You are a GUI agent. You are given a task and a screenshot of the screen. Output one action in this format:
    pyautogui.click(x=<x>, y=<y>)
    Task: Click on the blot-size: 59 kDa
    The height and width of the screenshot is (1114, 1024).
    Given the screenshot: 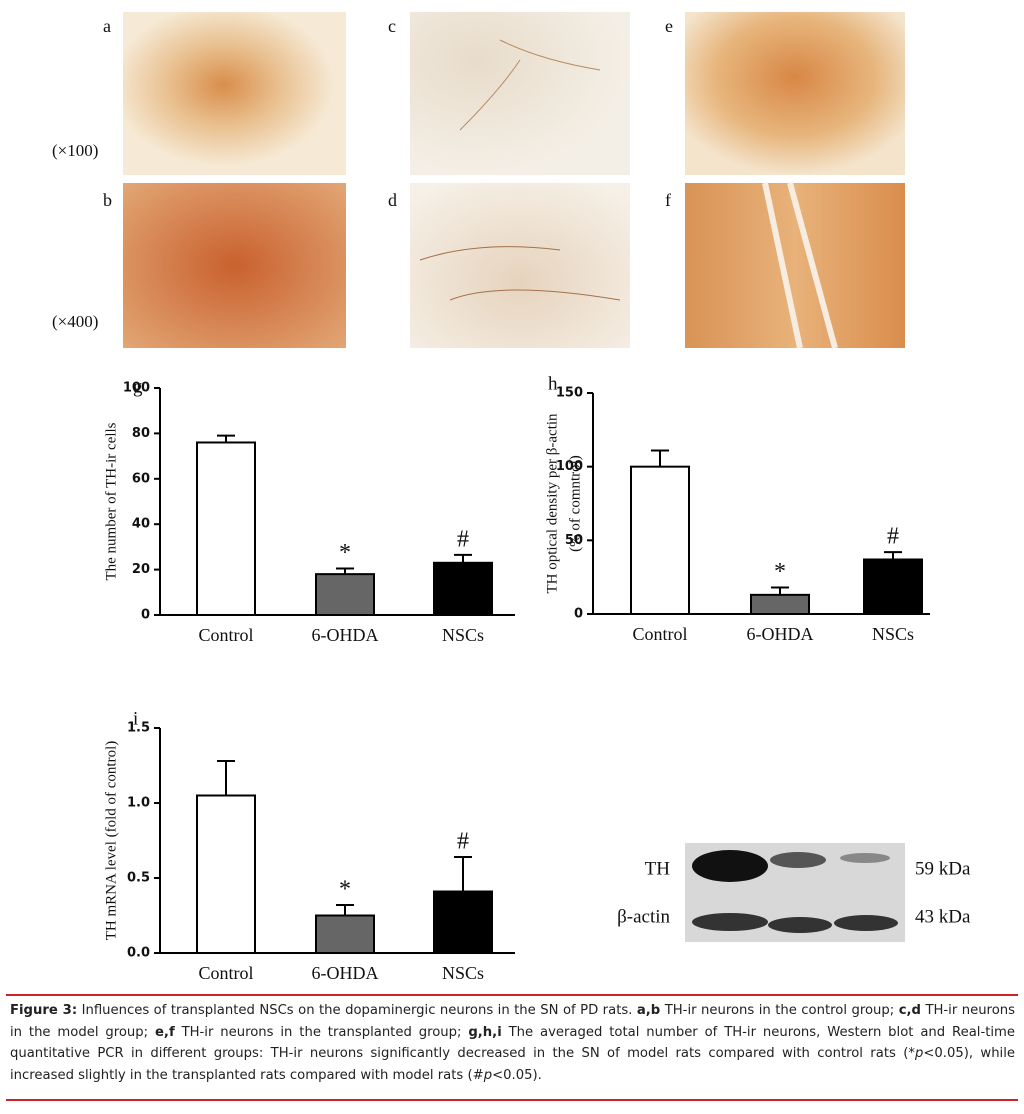 What is the action you would take?
    pyautogui.click(x=943, y=868)
    